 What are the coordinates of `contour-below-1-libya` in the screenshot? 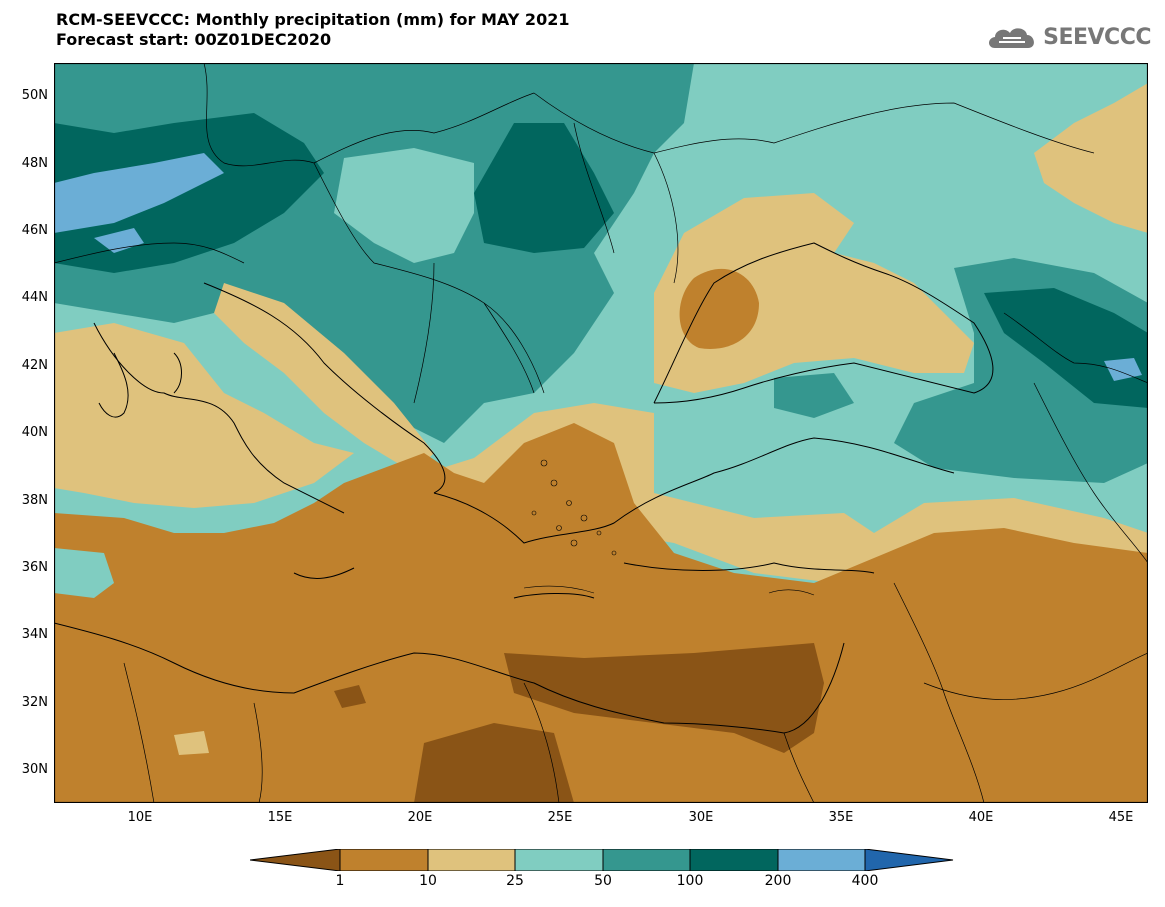 It's located at (494, 763).